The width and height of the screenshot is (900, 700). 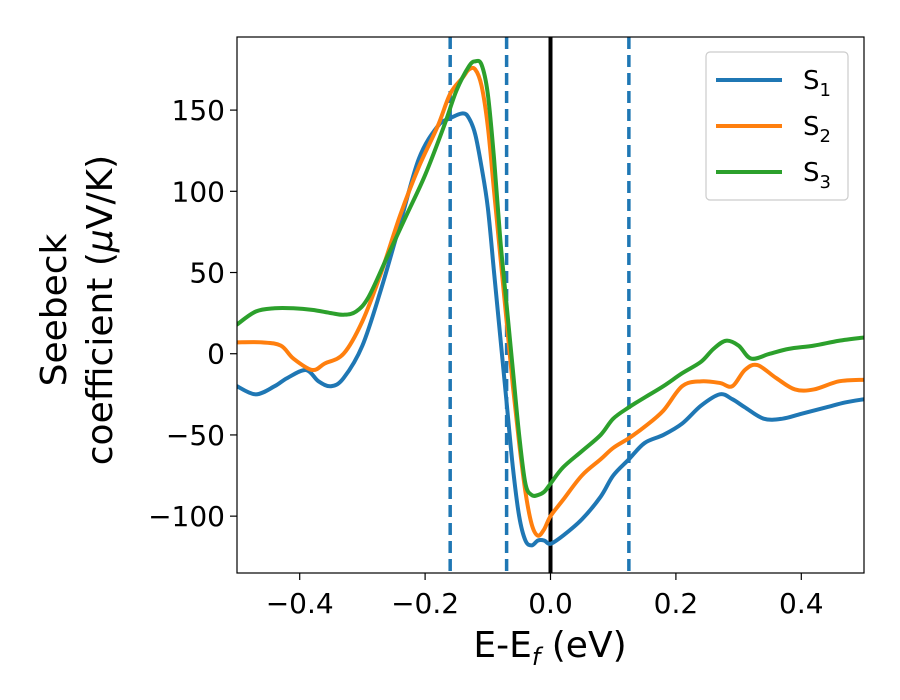 What do you see at coordinates (583, 645) in the screenshot?
I see `x-axis-label-unit: (eV)` at bounding box center [583, 645].